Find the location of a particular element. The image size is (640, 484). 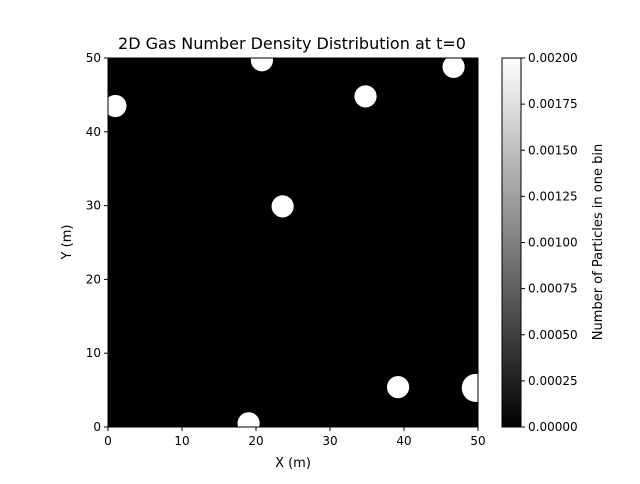

x-tick-label: 0 is located at coordinates (108, 441).